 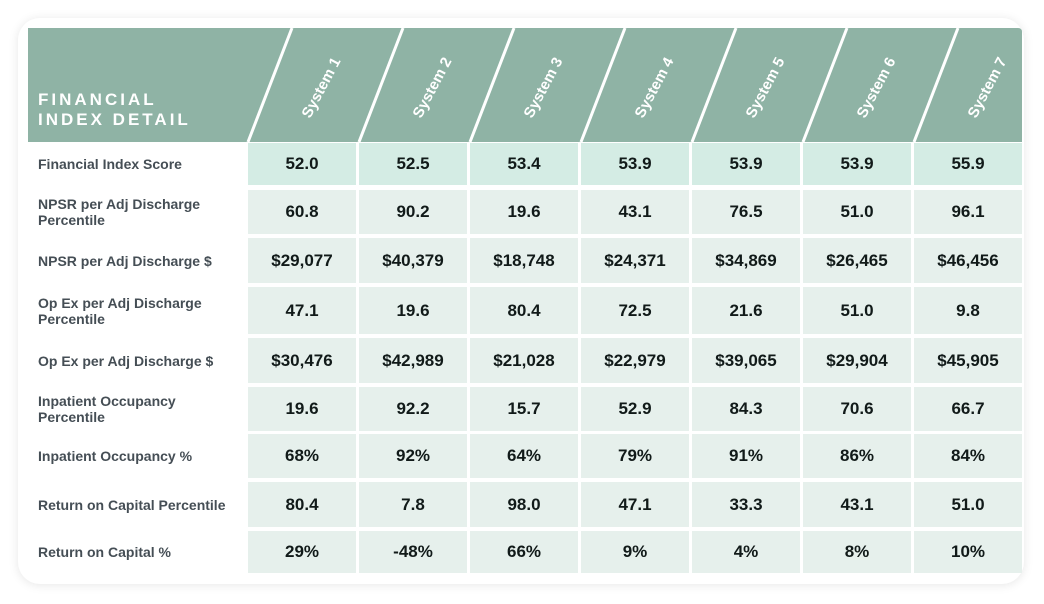 I want to click on data-cell: $39,065, so click(x=746, y=360).